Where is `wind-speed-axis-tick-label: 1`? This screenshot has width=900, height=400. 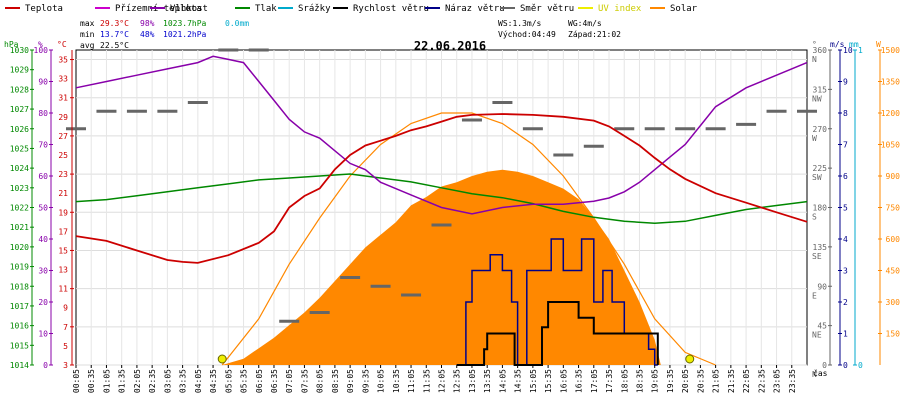 wind-speed-axis-tick-label: 1 is located at coordinates (845, 334).